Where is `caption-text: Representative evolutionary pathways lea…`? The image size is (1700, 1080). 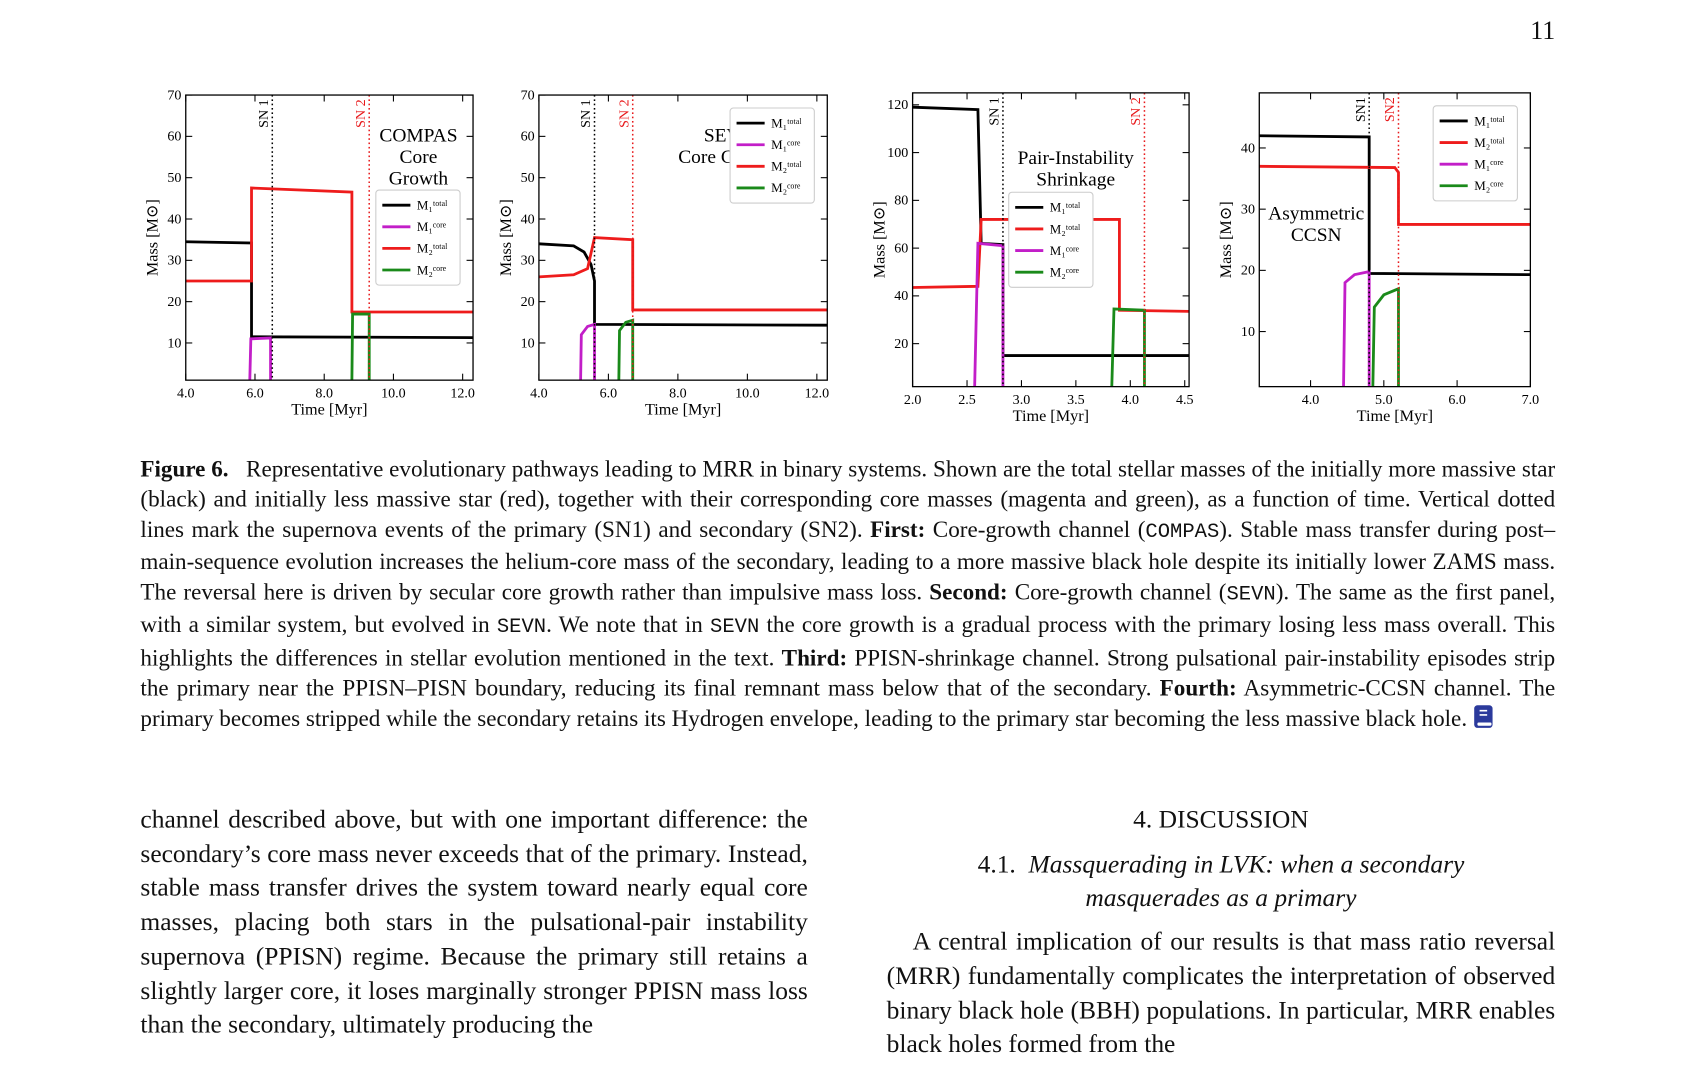
caption-text: Representative evolutionary pathways lea… is located at coordinates (848, 499).